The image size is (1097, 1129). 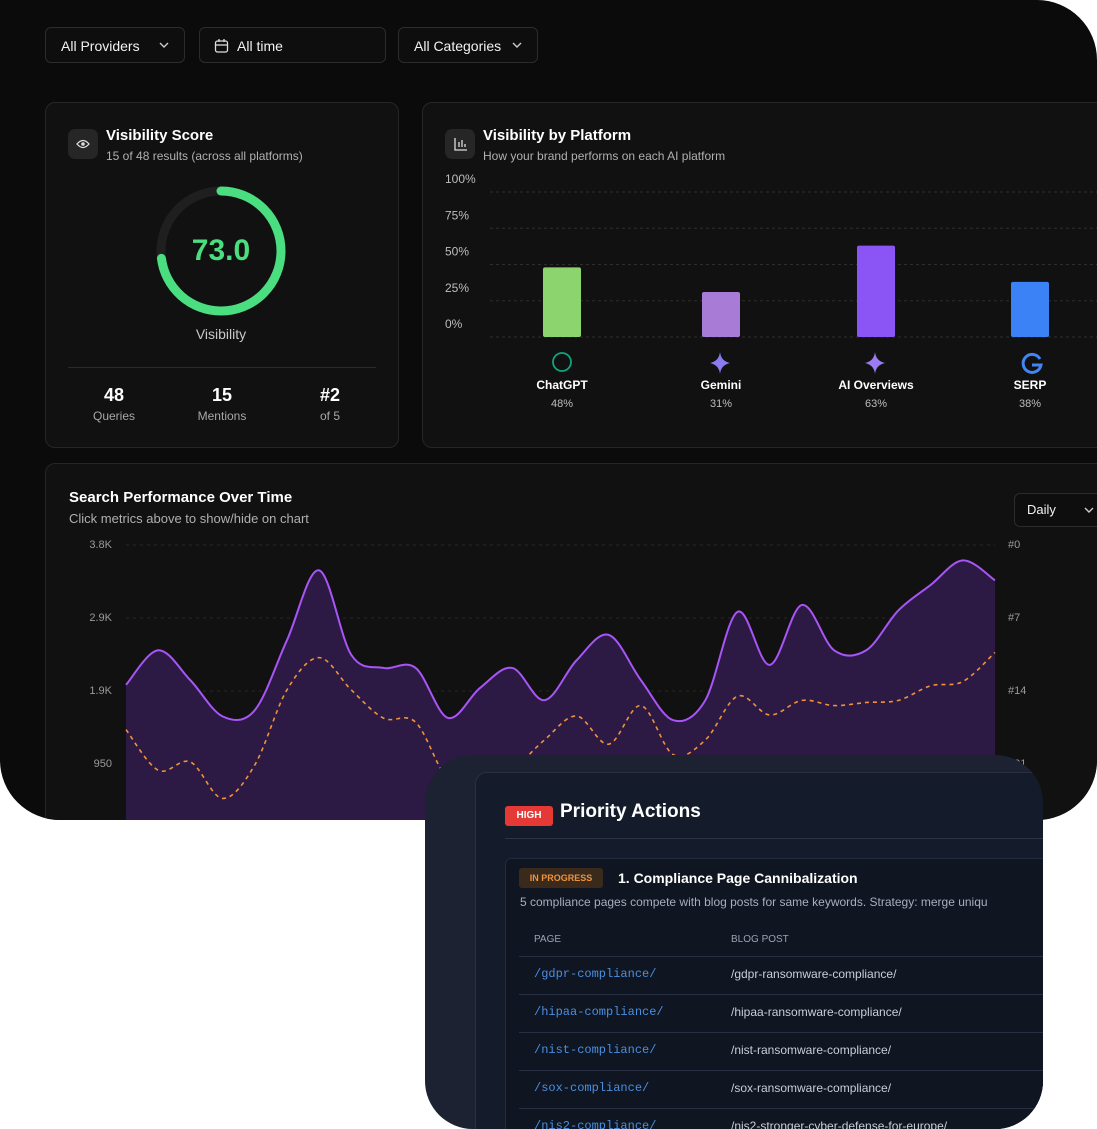 What do you see at coordinates (100, 618) in the screenshot?
I see `y-tick-label: 2.9K` at bounding box center [100, 618].